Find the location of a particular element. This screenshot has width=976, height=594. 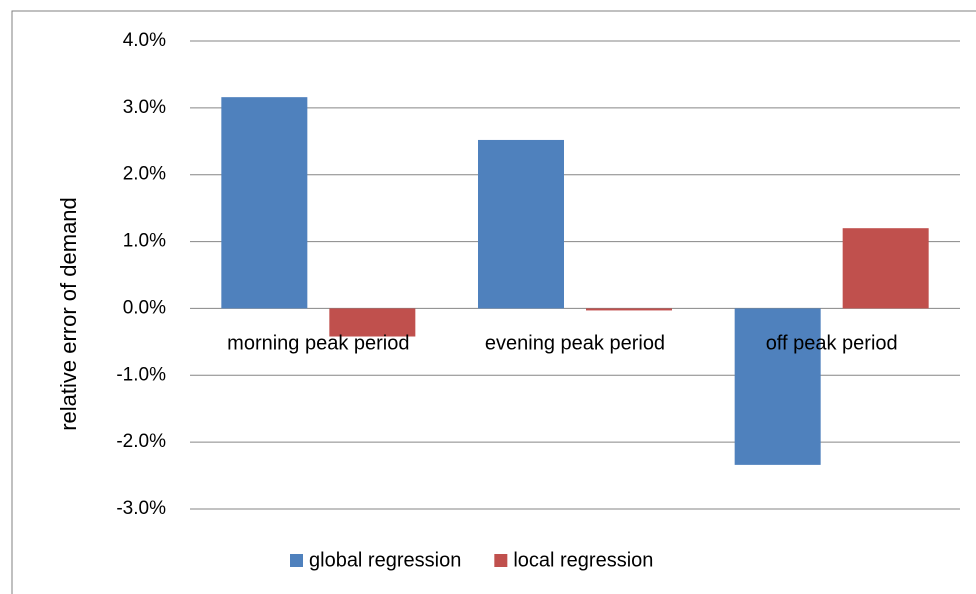

x-tick-label: morning peak period is located at coordinates (318, 344).